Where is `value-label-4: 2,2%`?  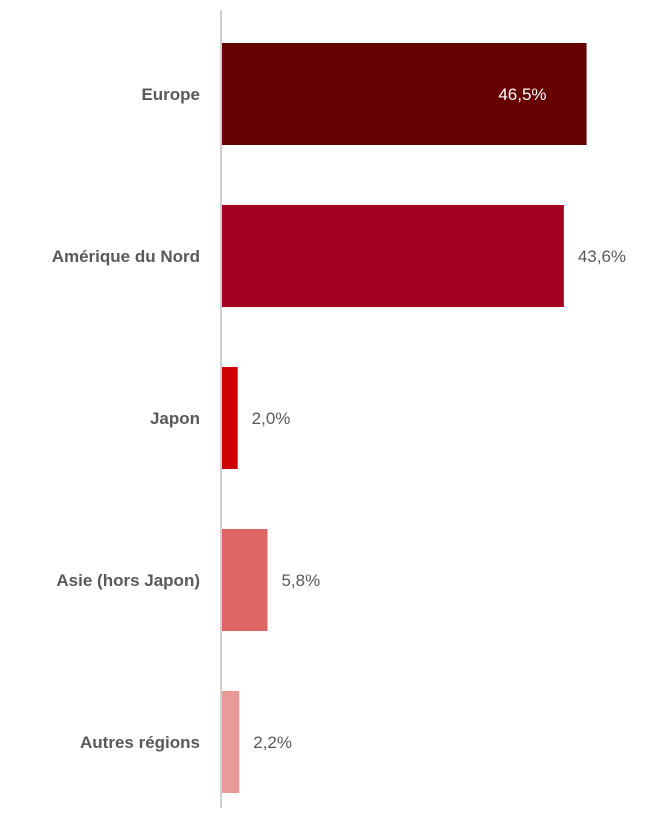
value-label-4: 2,2% is located at coordinates (272, 742).